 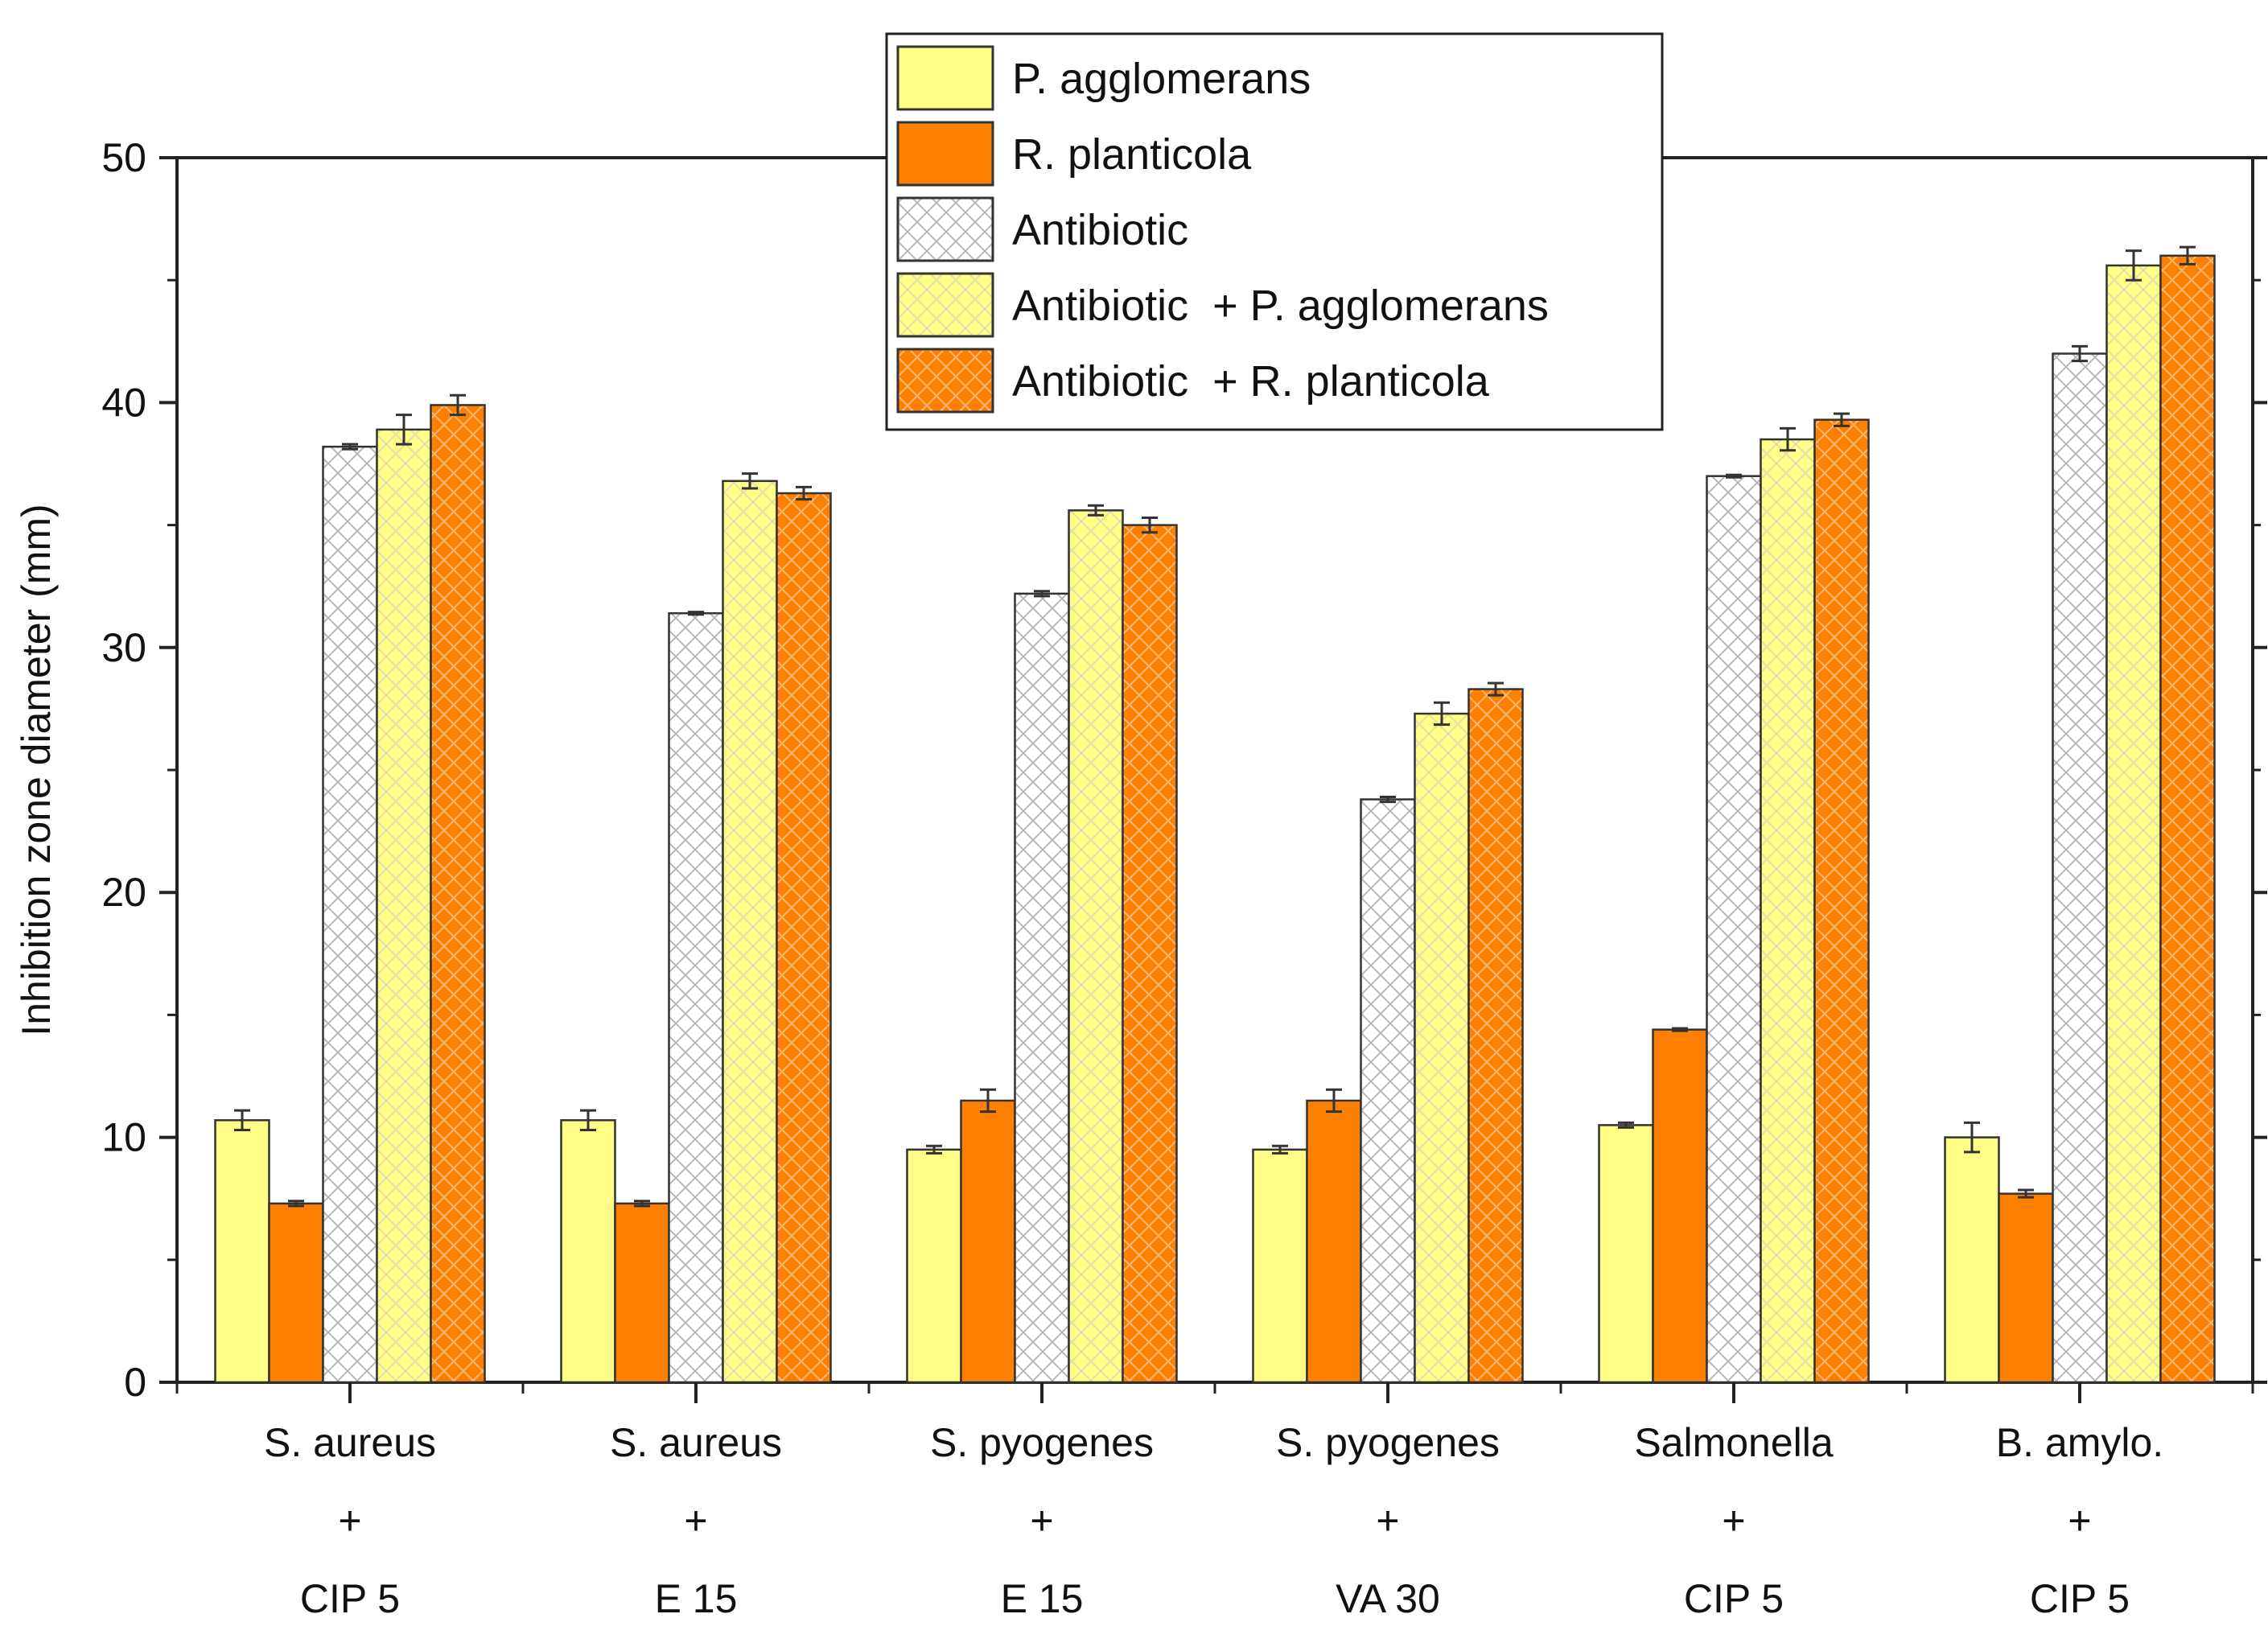 What do you see at coordinates (123, 1137) in the screenshot?
I see `y-tick-label: 10` at bounding box center [123, 1137].